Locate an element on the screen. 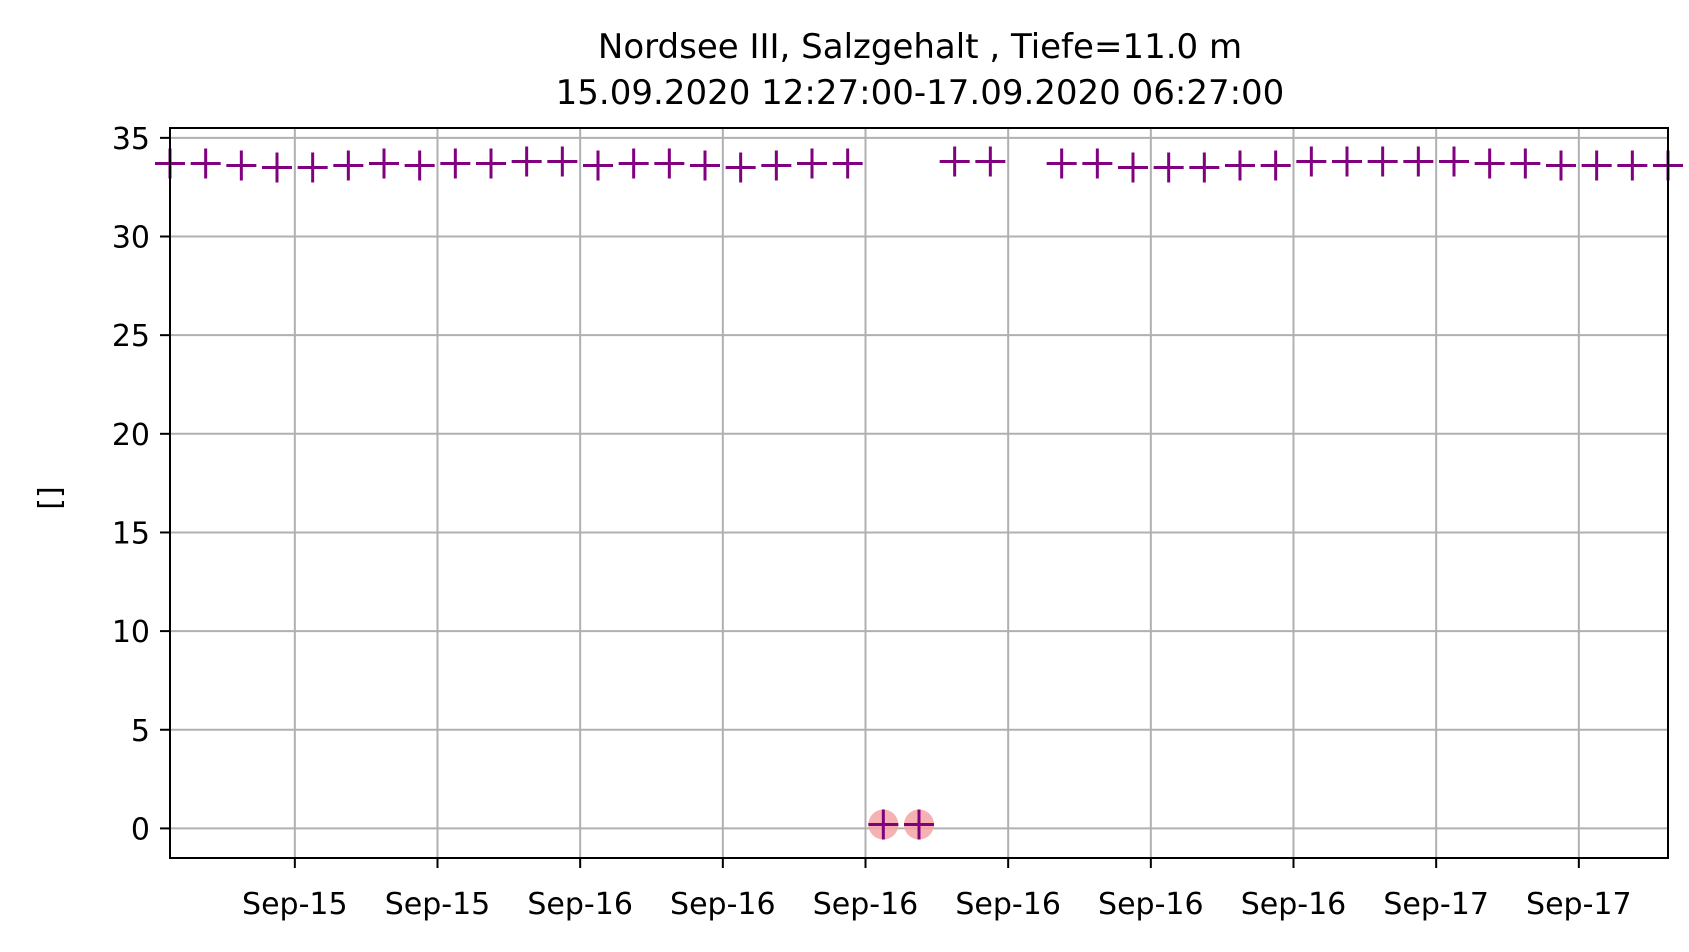 The height and width of the screenshot is (952, 1689). y-tick-label: 10 is located at coordinates (131, 632).